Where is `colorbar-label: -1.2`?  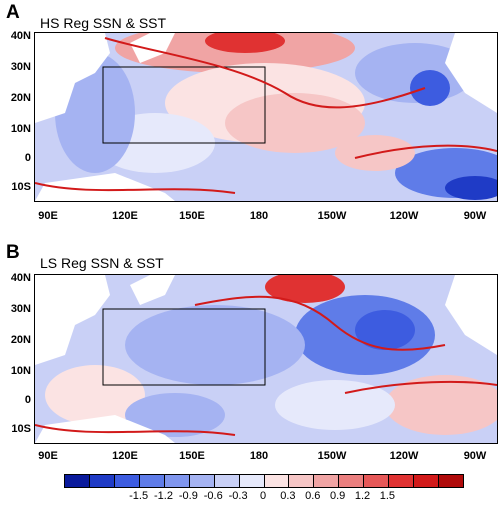
colorbar-label: -1.2 is located at coordinates (163, 496).